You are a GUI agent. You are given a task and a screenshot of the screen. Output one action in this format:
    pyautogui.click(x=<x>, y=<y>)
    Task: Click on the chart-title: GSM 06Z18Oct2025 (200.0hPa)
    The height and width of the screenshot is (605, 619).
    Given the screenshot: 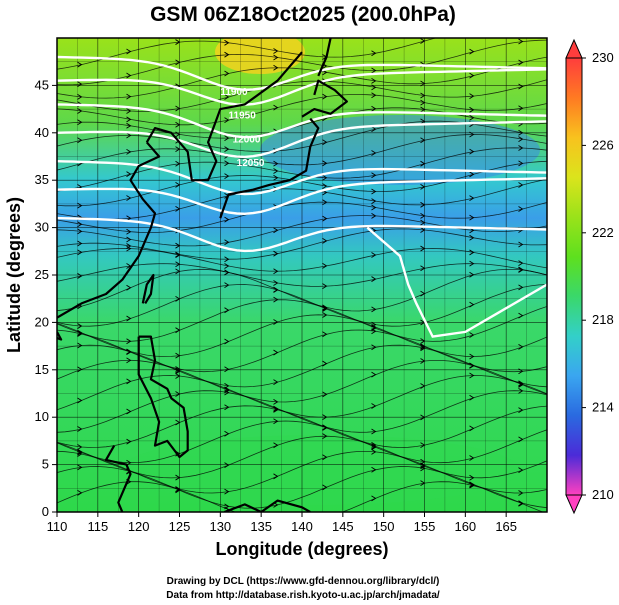 What is the action you would take?
    pyautogui.click(x=303, y=14)
    